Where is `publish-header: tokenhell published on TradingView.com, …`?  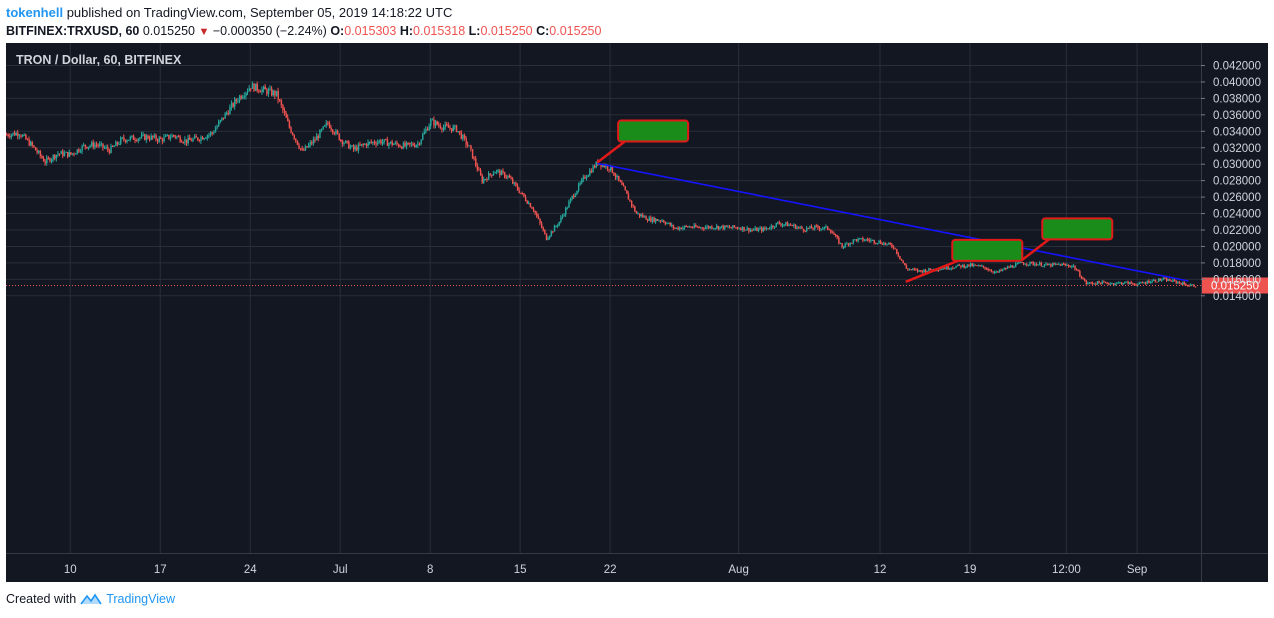
publish-header: tokenhell published on TradingView.com, … is located at coordinates (637, 22).